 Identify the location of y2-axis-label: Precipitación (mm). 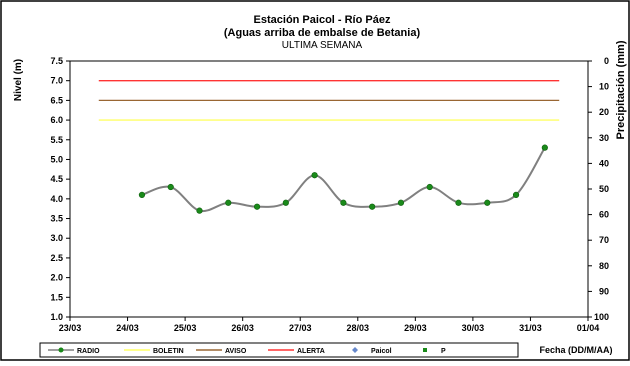
(621, 89).